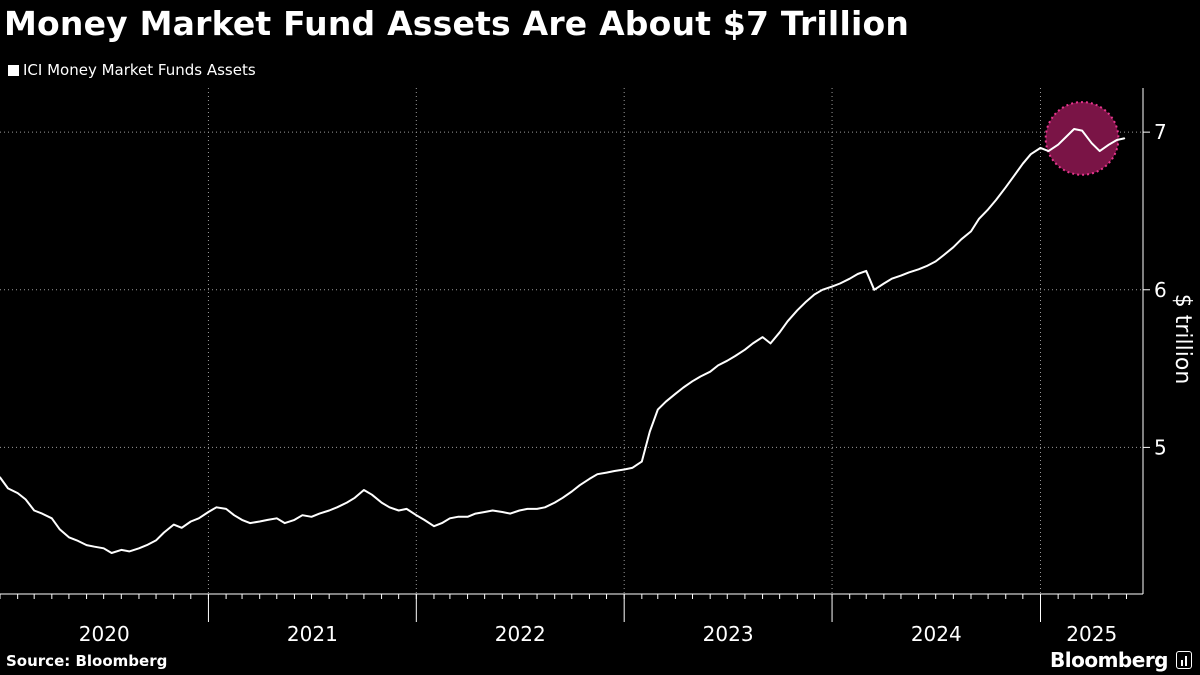 This screenshot has height=675, width=1200. Describe the element at coordinates (728, 634) in the screenshot. I see `x-year-label: 2023` at that location.